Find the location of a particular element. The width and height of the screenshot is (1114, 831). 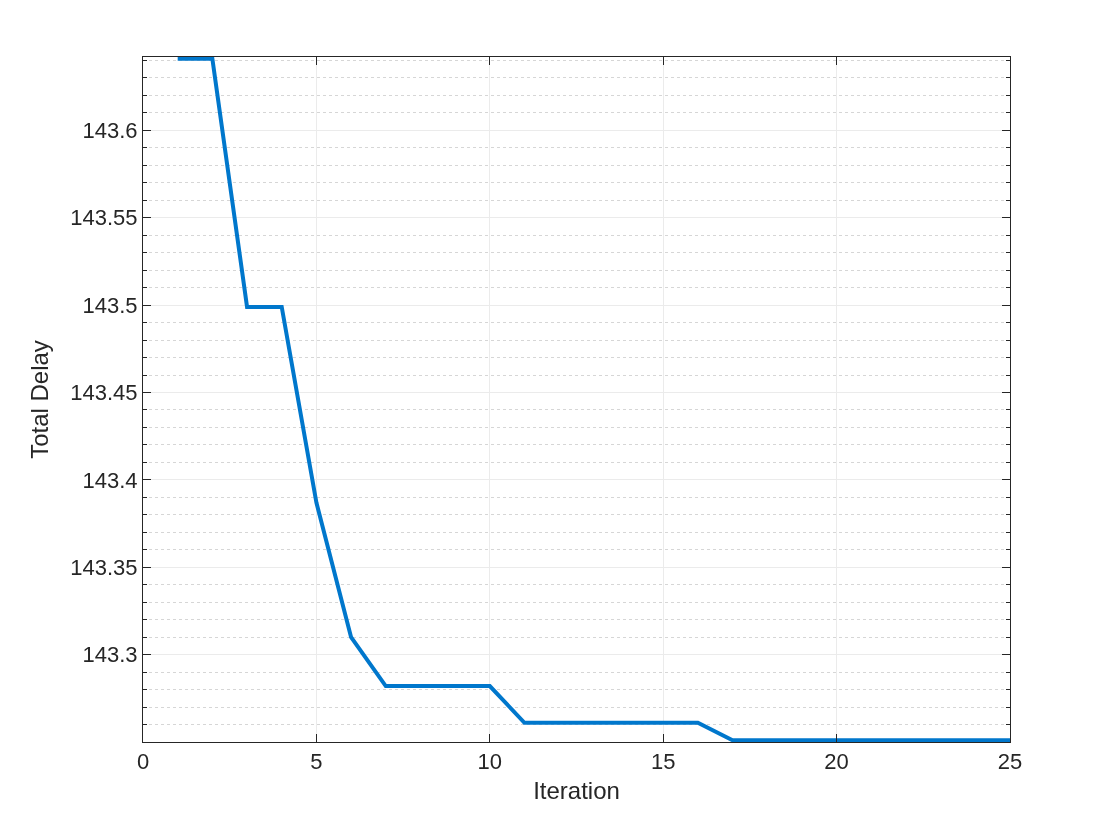

y-axis-title: Total Delay is located at coordinates (40, 399).